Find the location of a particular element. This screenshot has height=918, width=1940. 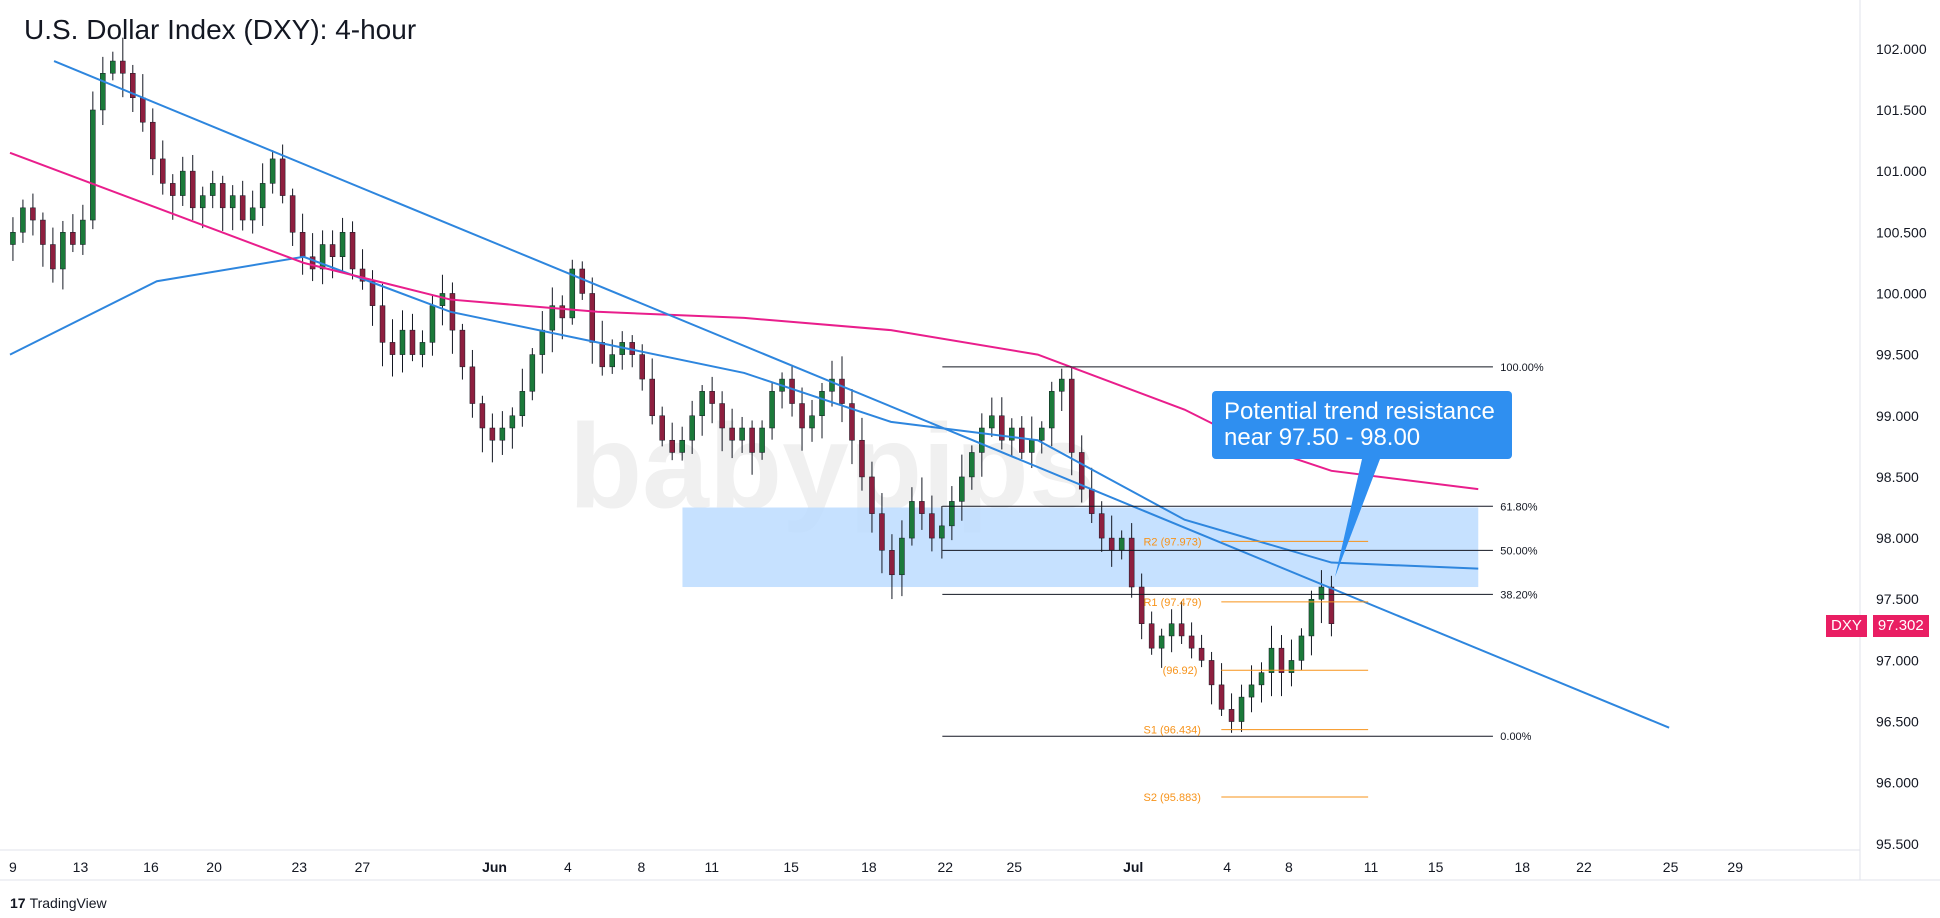

last-price-tag: DXY 97.302 is located at coordinates (1877, 626).